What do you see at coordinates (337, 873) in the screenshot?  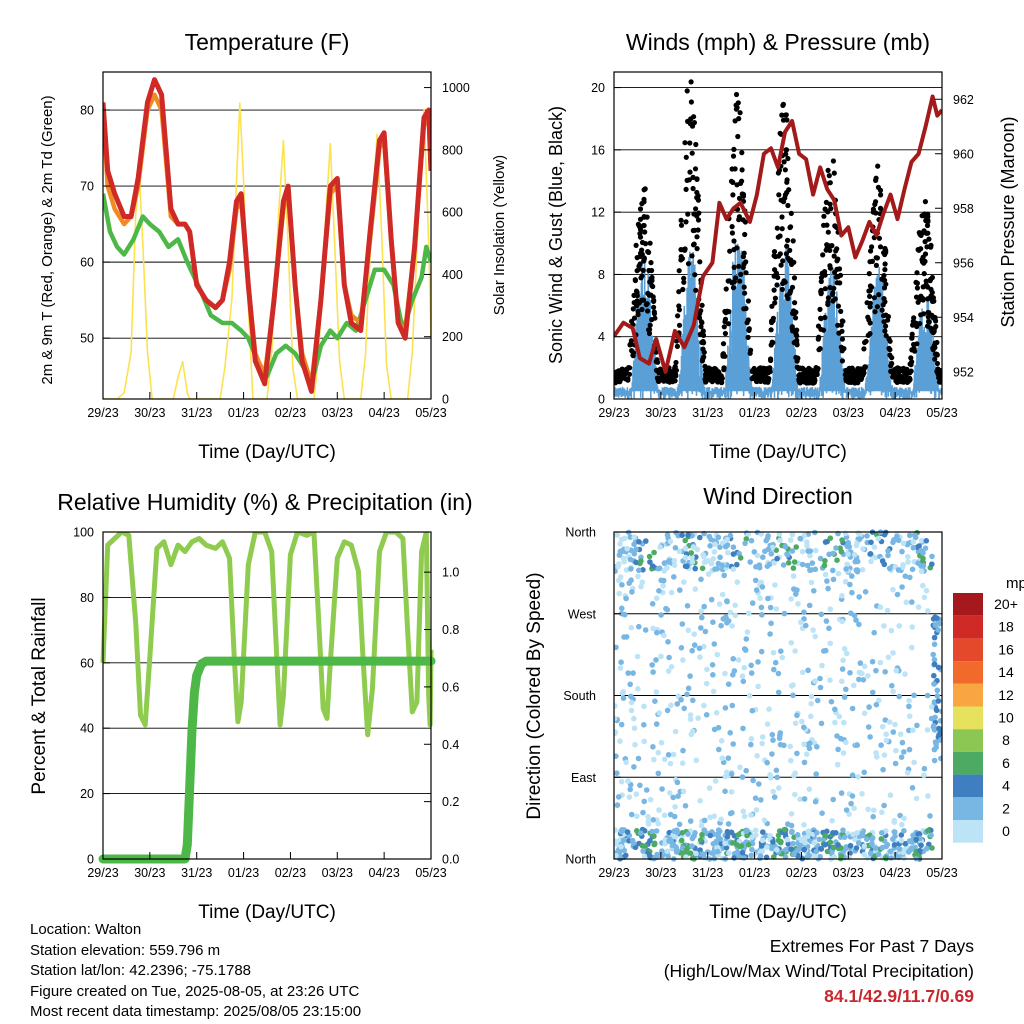 I see `x-tick-label: 03/23` at bounding box center [337, 873].